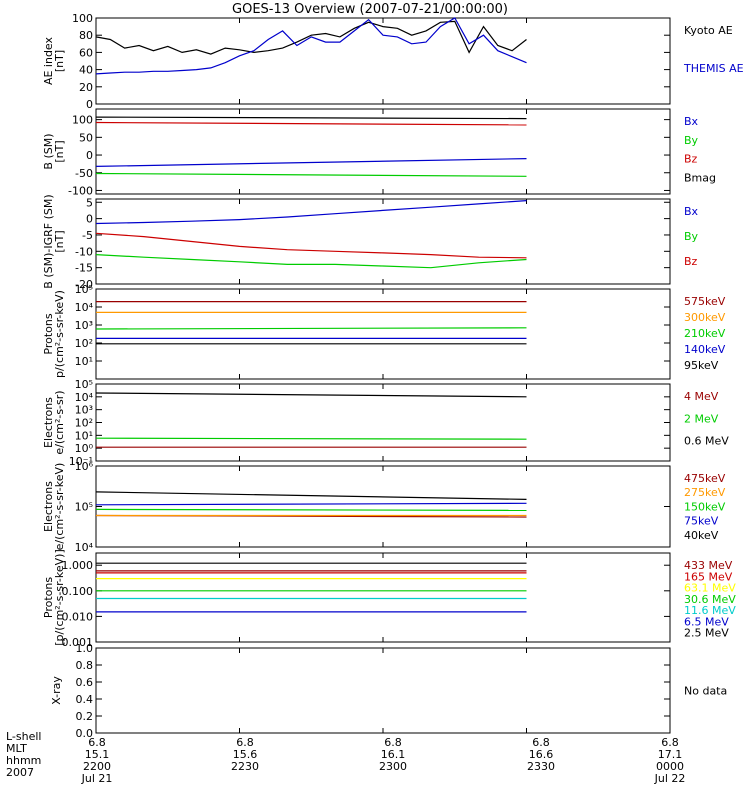 The height and width of the screenshot is (800, 750). Describe the element at coordinates (700, 177) in the screenshot. I see `legend-bmag: Bmag` at that location.